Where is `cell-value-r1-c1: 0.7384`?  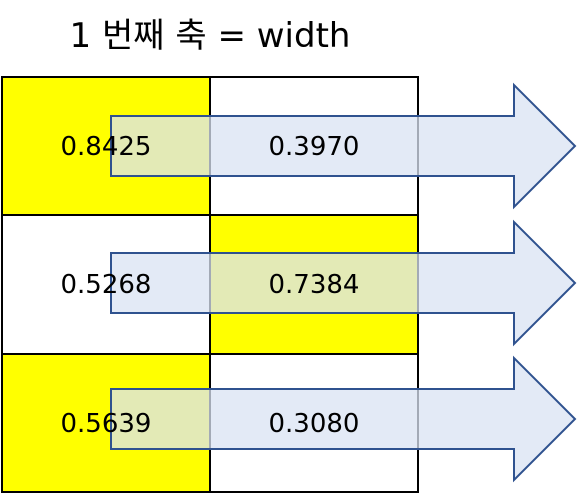 cell-value-r1-c1: 0.7384 is located at coordinates (314, 285).